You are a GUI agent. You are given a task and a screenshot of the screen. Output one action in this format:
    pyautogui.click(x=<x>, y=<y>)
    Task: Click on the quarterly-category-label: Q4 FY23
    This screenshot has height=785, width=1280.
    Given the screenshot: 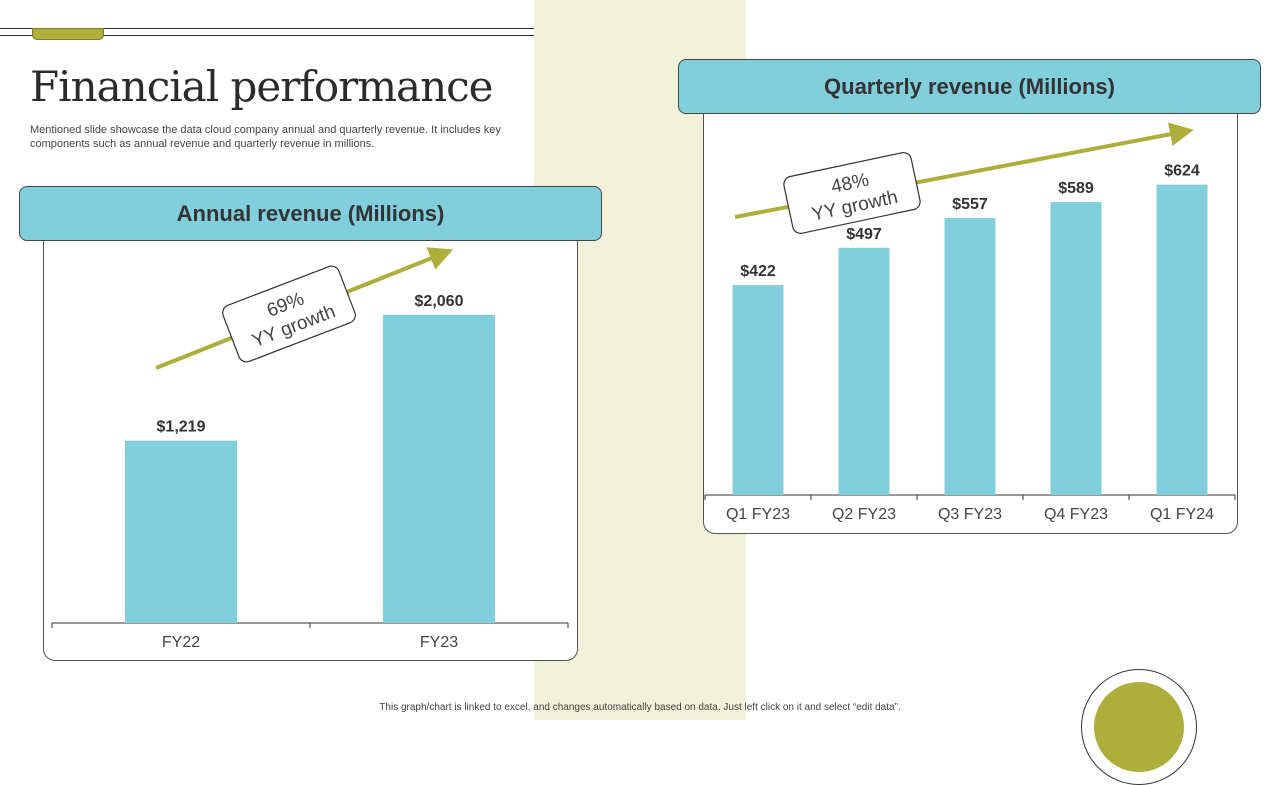 What is the action you would take?
    pyautogui.click(x=1076, y=514)
    